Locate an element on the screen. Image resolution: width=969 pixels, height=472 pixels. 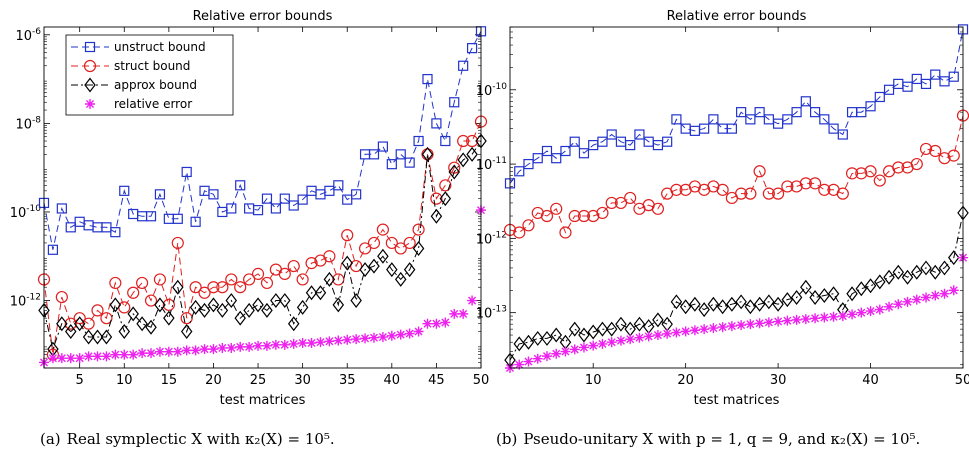
x-tick-label: 5 is located at coordinates (80, 380).